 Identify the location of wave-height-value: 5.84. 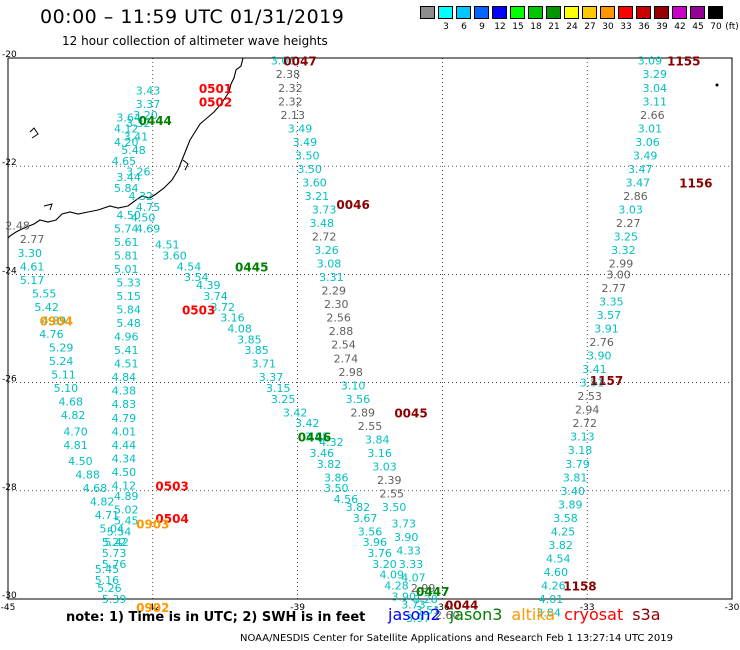
(126, 188).